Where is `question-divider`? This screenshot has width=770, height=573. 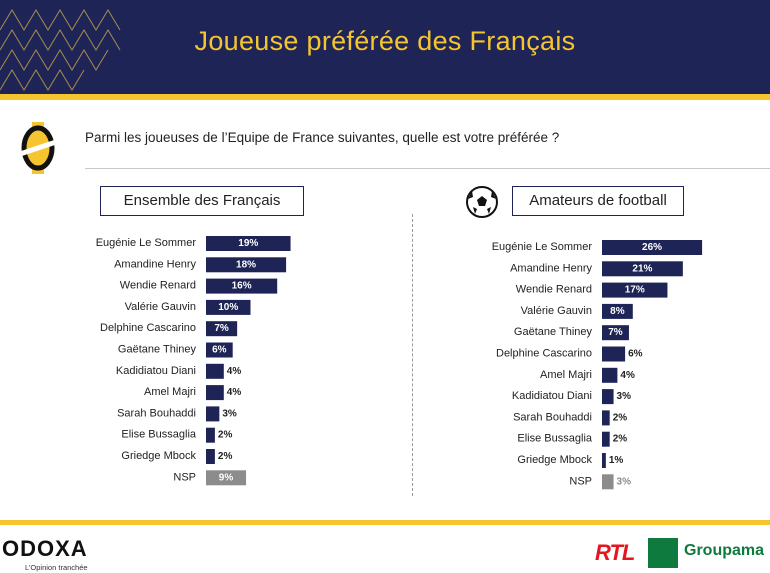 question-divider is located at coordinates (427, 168).